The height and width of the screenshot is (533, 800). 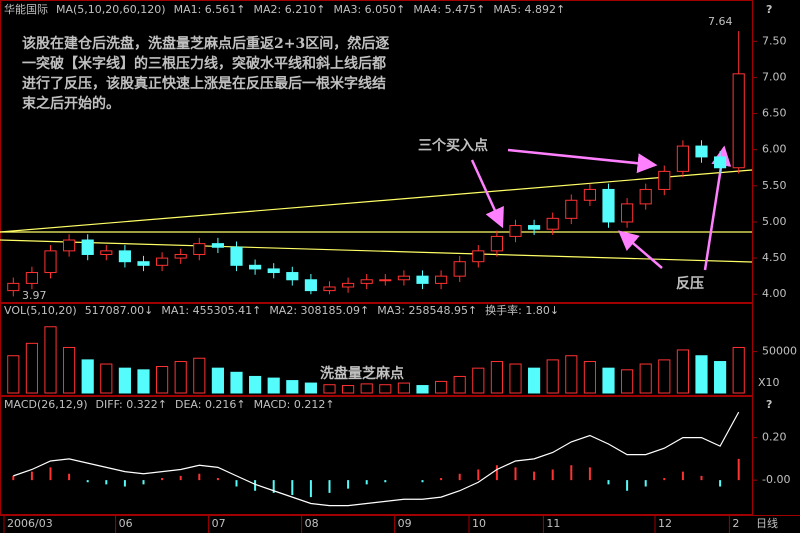 What do you see at coordinates (735, 523) in the screenshot?
I see `x-tick-label: 2` at bounding box center [735, 523].